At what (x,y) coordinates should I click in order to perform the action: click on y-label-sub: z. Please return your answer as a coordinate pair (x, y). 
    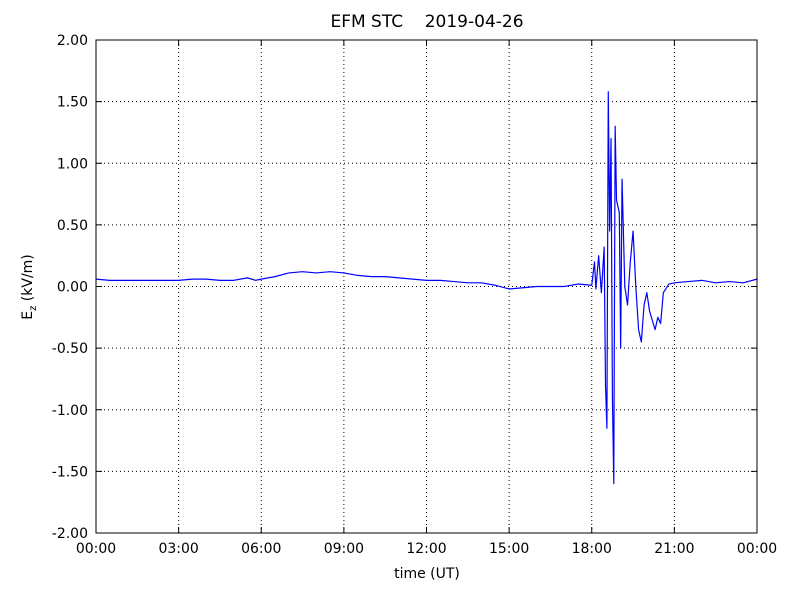
    Looking at the image, I should click on (33, 308).